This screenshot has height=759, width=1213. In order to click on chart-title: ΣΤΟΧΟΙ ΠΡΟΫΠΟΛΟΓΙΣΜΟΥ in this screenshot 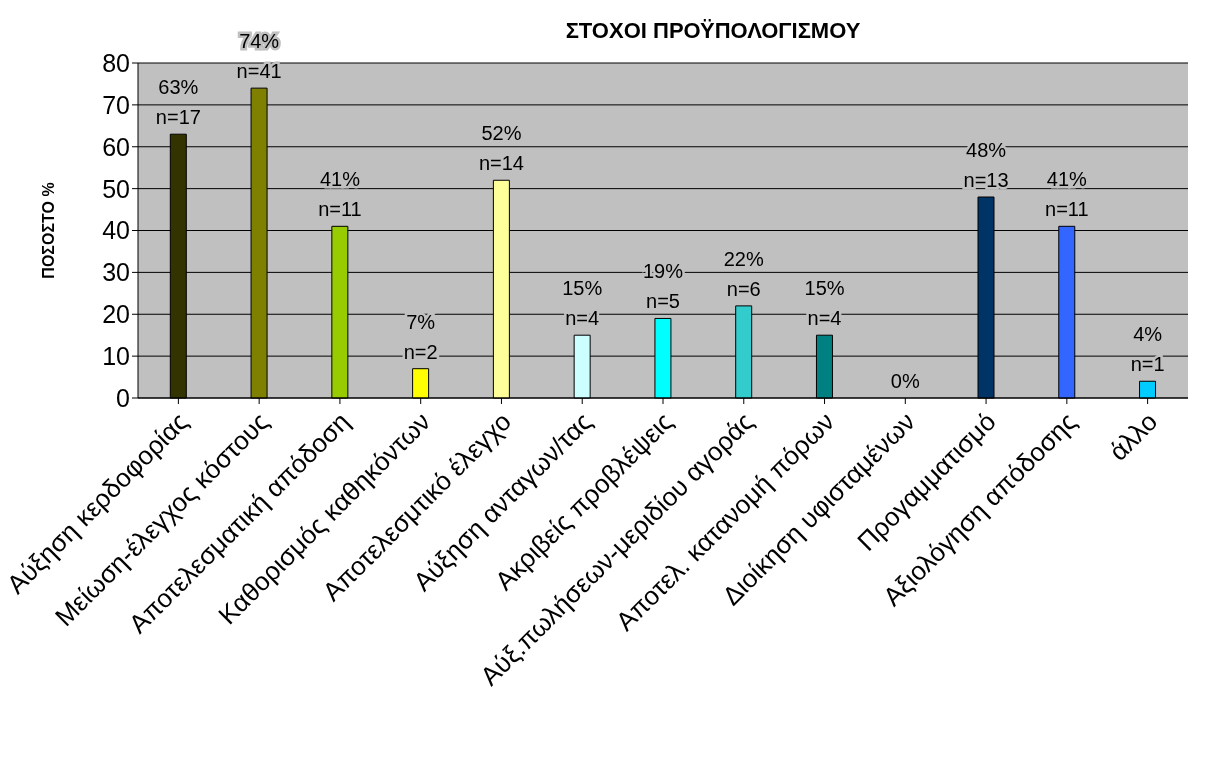, I will do `click(713, 30)`.